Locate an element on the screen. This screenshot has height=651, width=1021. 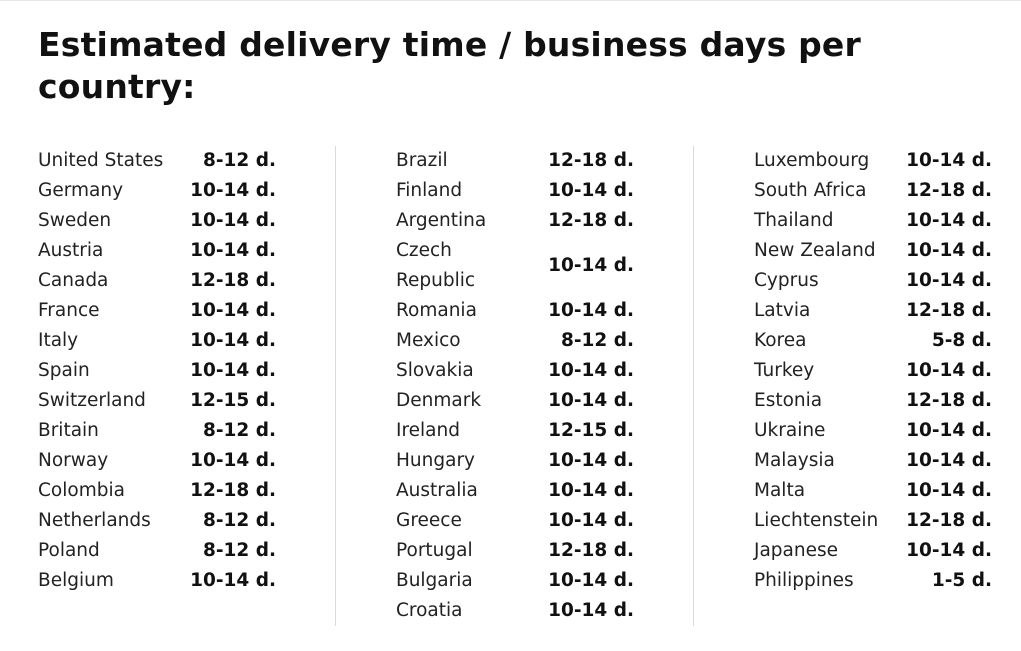
country-name: Finland is located at coordinates (429, 190).